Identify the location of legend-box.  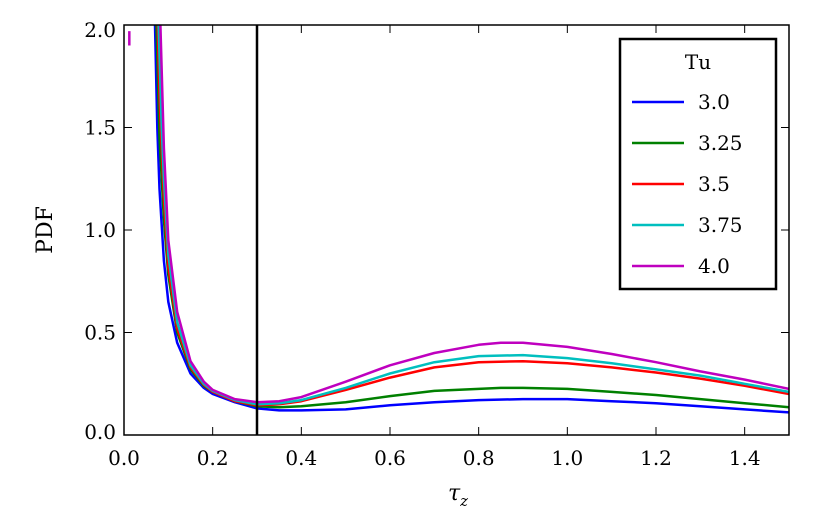
(698, 164).